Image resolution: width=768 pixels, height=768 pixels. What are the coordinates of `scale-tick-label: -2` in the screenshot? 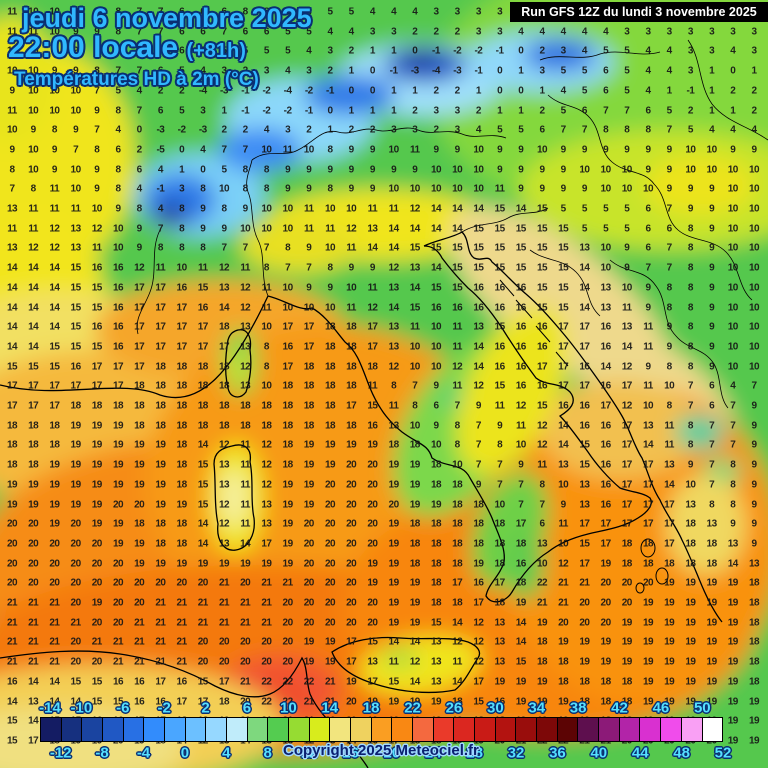 It's located at (164, 708).